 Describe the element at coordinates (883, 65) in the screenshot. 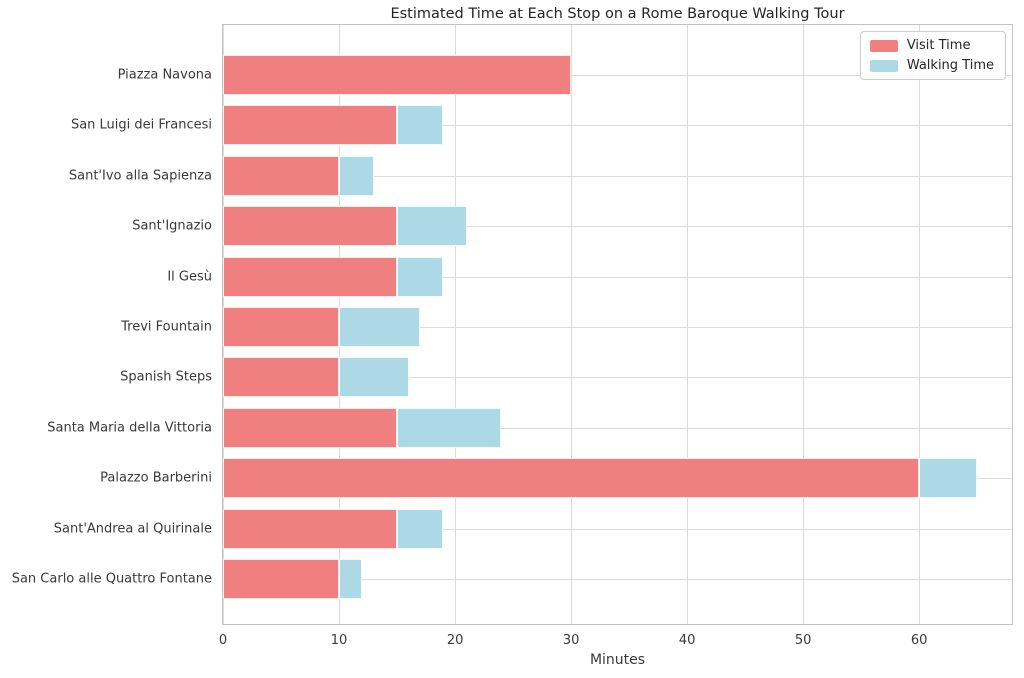

I see `legend-swatch-walking-time` at that location.